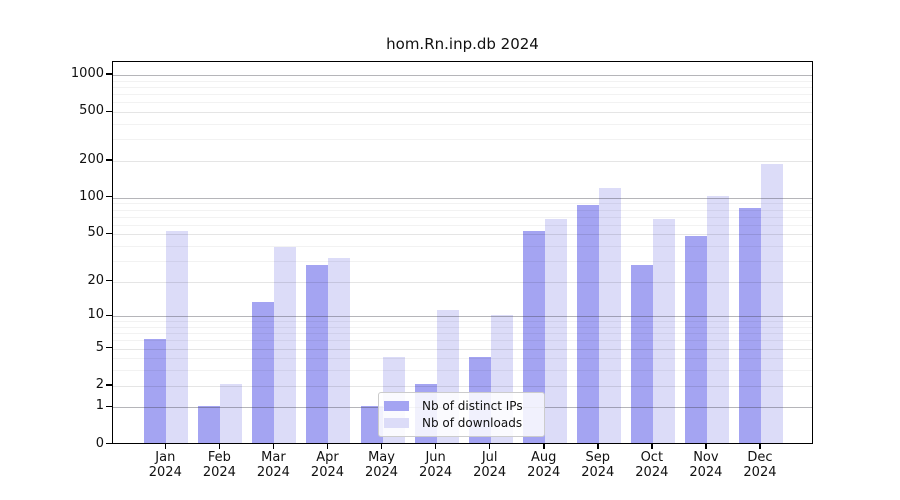  I want to click on legend-swatch-downloads, so click(396, 422).